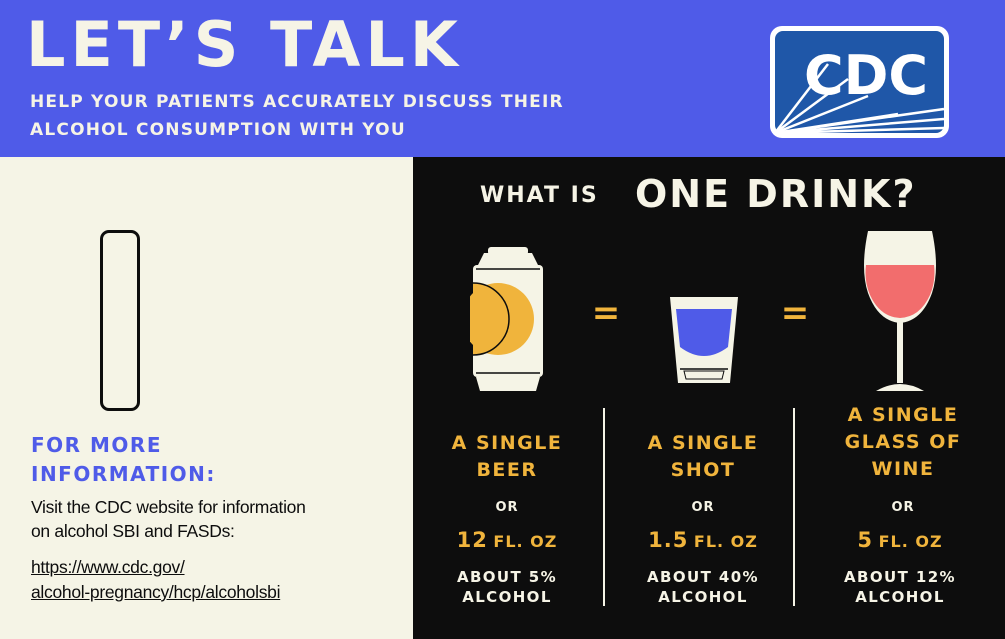 Image resolution: width=1005 pixels, height=639 pixels. Describe the element at coordinates (703, 470) in the screenshot. I see `drink-name-line: SHOT` at that location.